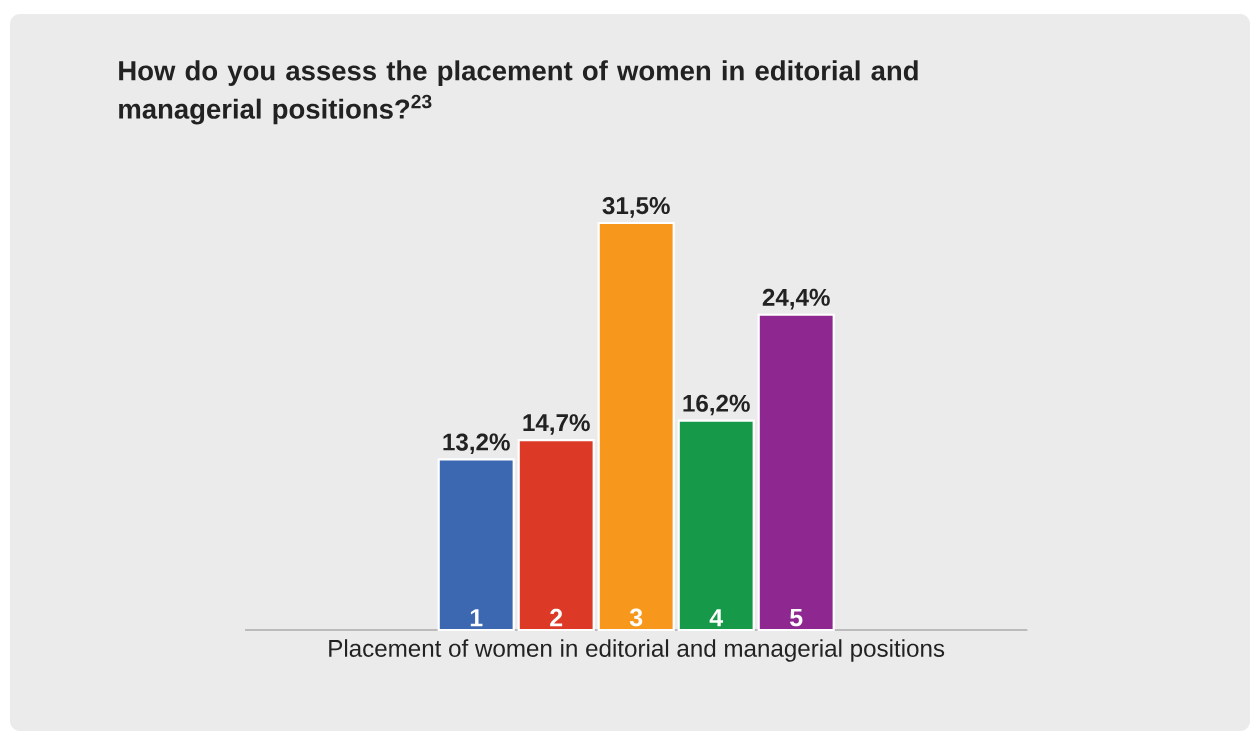 The height and width of the screenshot is (731, 1250). I want to click on x-axis-title: Placement of women in editorial and managerial positions, so click(637, 650).